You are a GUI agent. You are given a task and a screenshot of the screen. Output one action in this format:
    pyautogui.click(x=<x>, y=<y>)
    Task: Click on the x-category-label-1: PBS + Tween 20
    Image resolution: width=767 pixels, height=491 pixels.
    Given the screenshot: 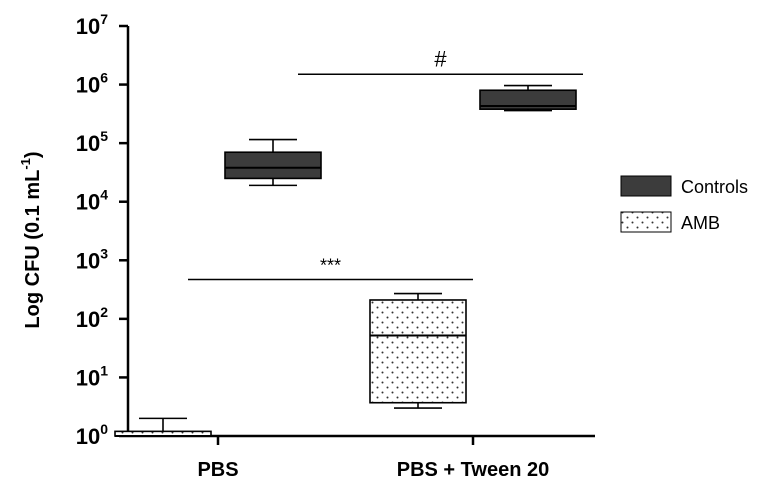 What is the action you would take?
    pyautogui.click(x=473, y=470)
    